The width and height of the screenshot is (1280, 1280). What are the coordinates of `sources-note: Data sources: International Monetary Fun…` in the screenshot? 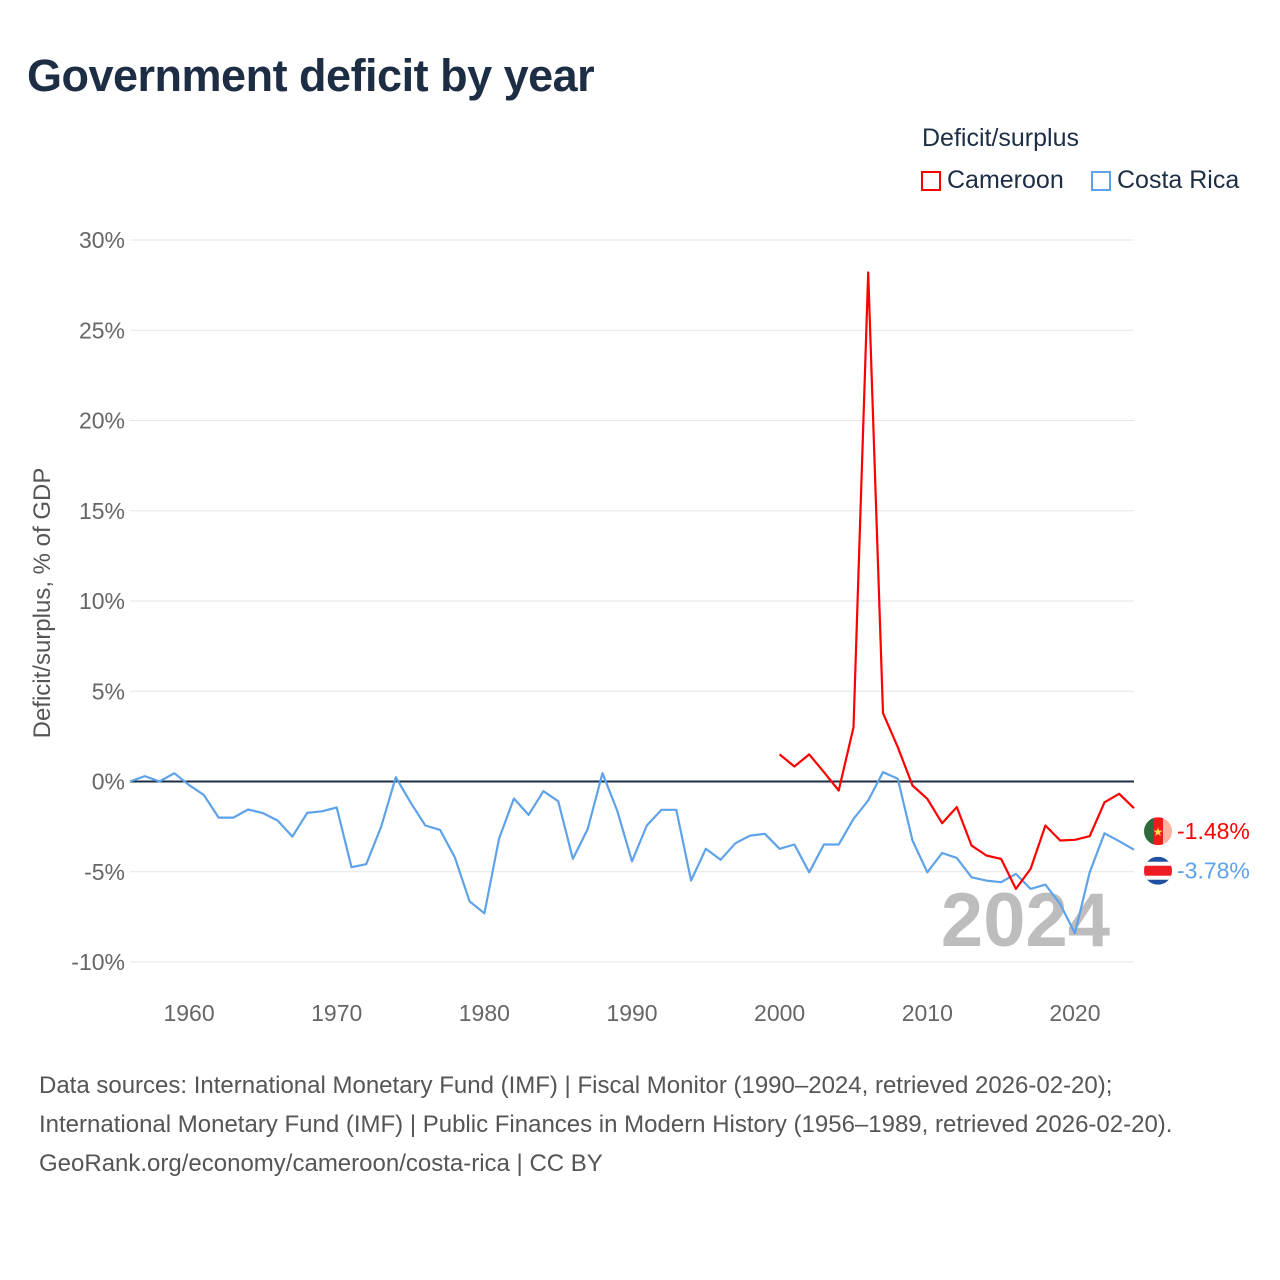 It's located at (639, 1124).